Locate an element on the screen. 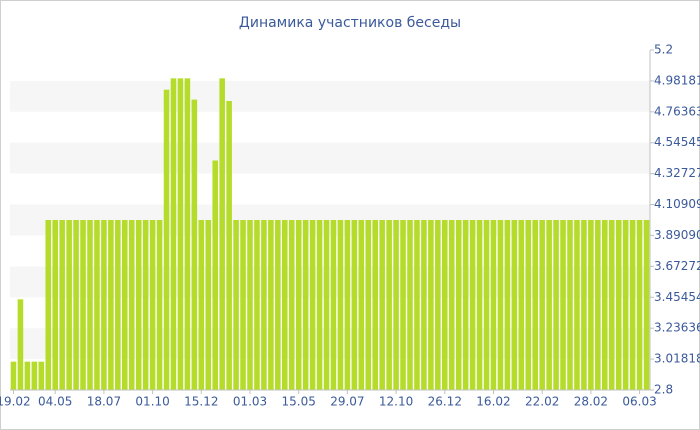 The image size is (700, 430). y-tick-label: 4.76363 is located at coordinates (677, 111).